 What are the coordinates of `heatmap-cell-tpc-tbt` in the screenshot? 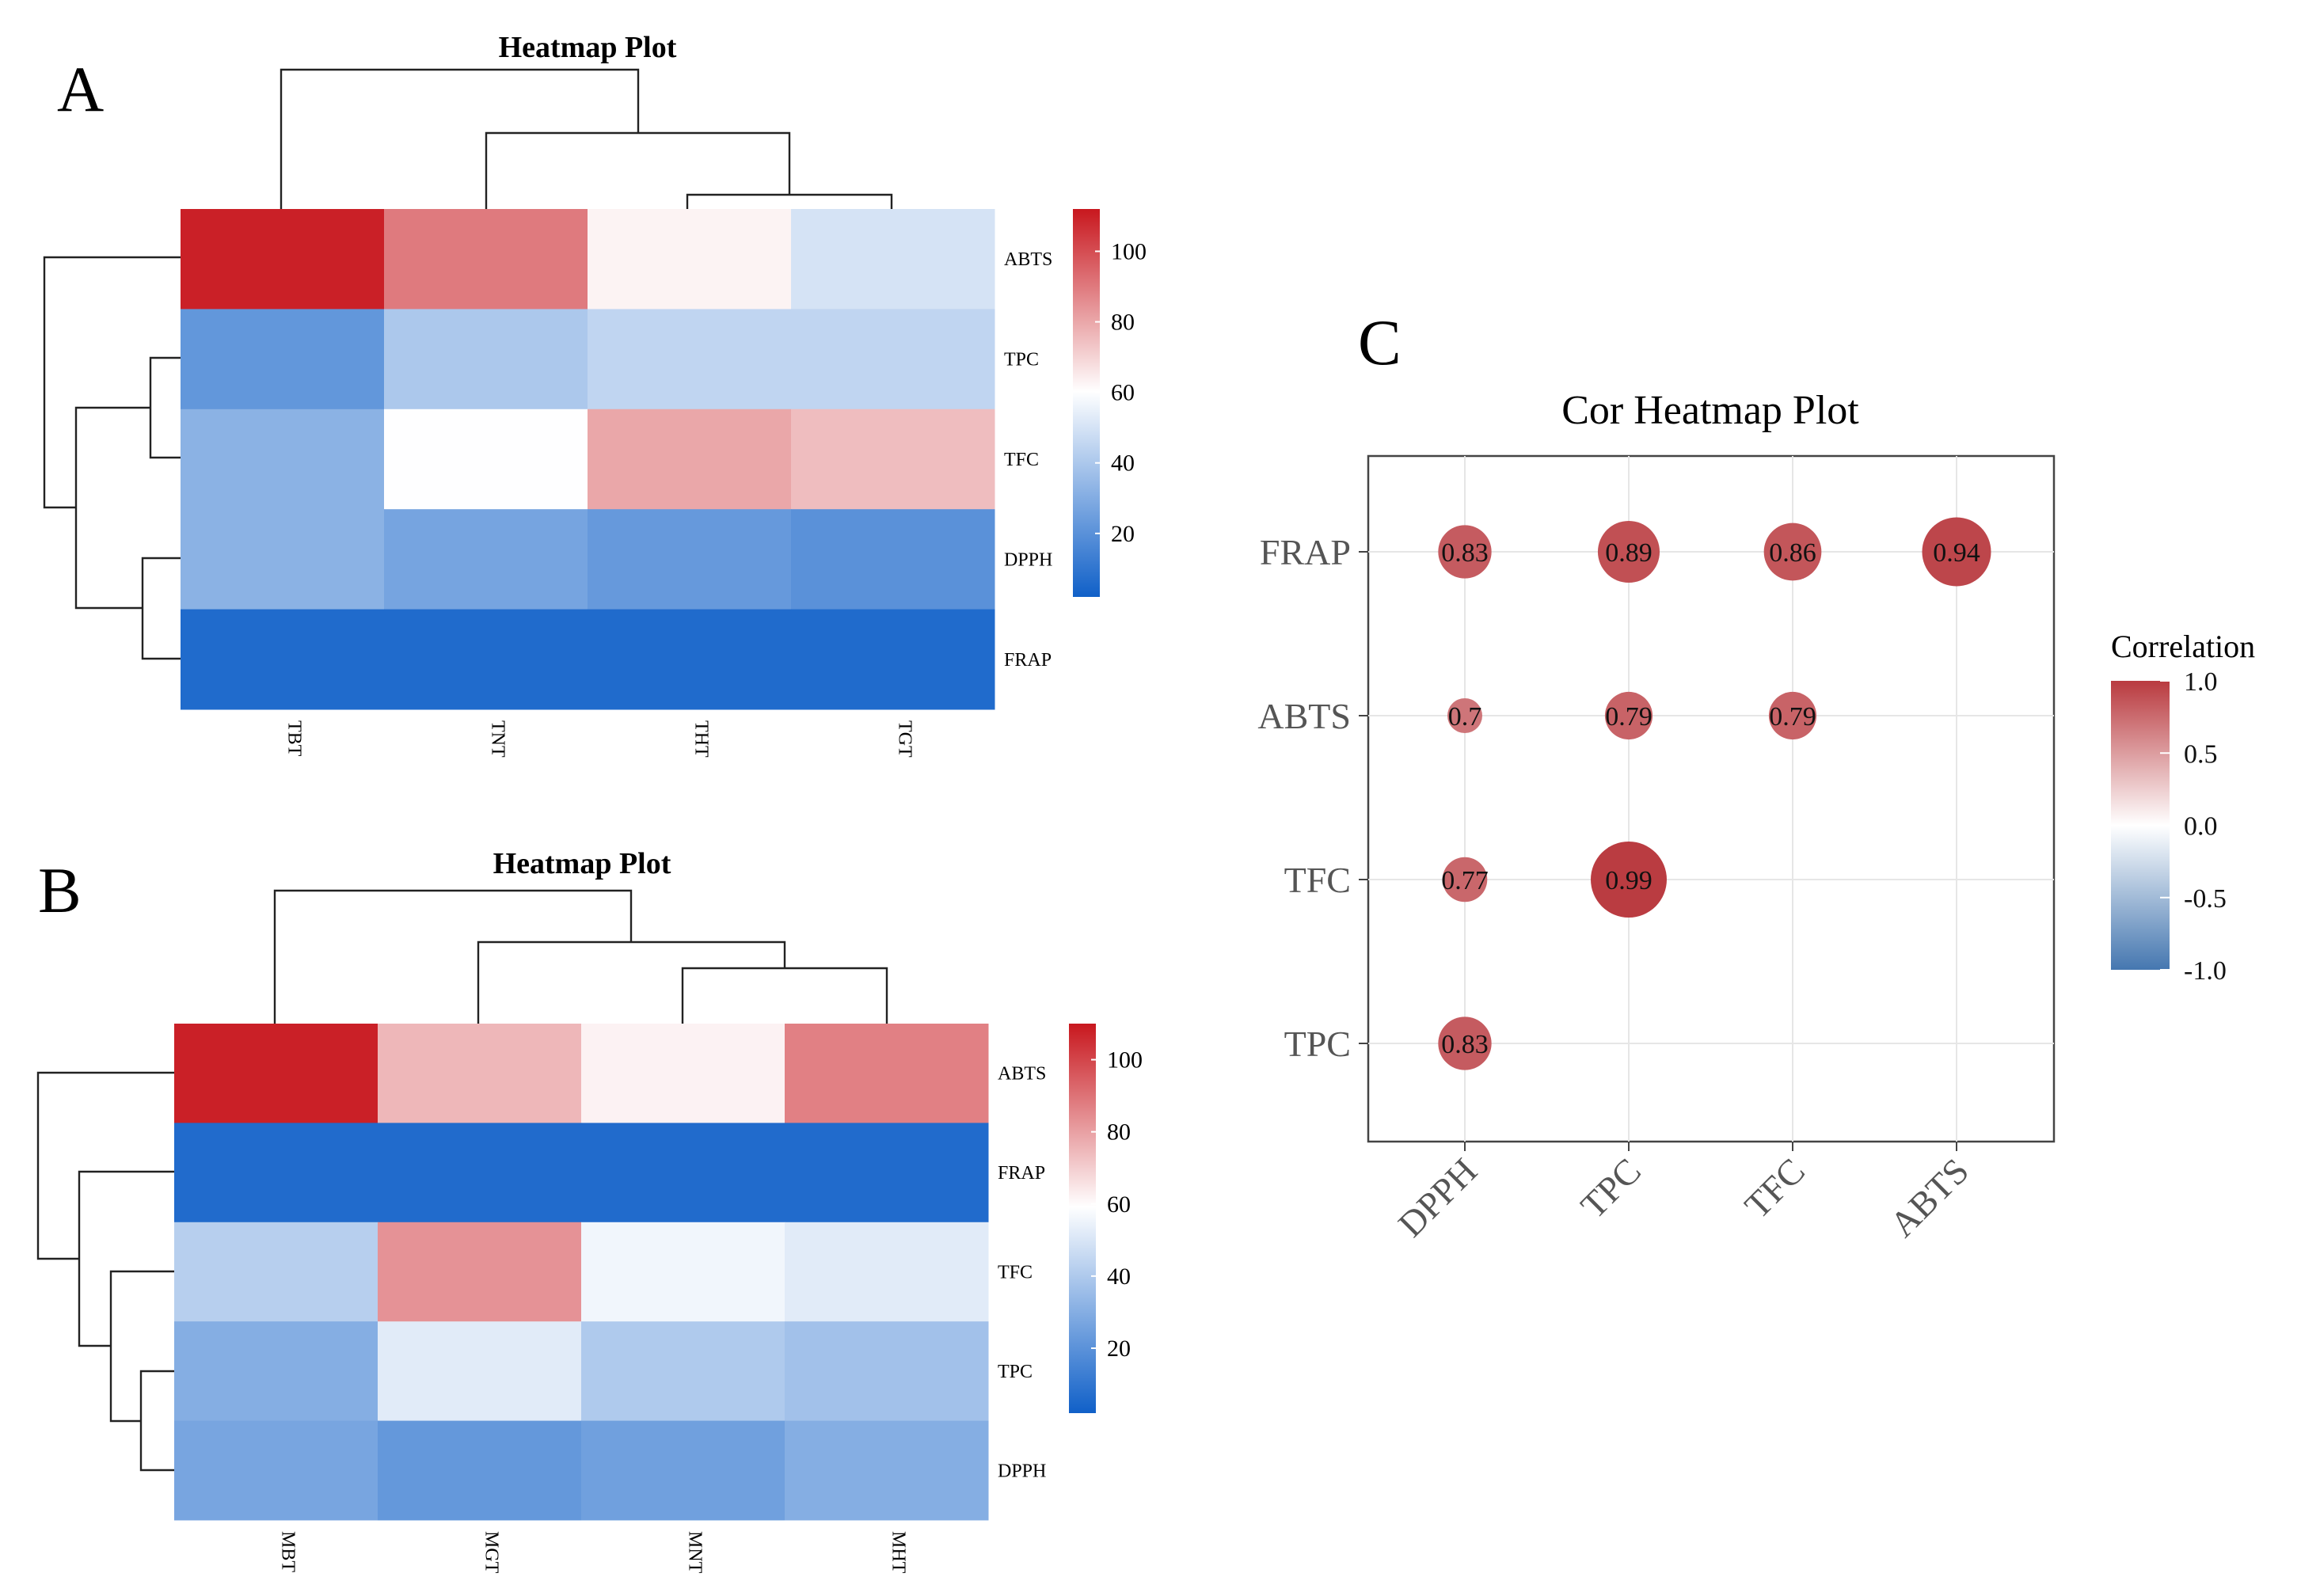 It's located at (283, 359).